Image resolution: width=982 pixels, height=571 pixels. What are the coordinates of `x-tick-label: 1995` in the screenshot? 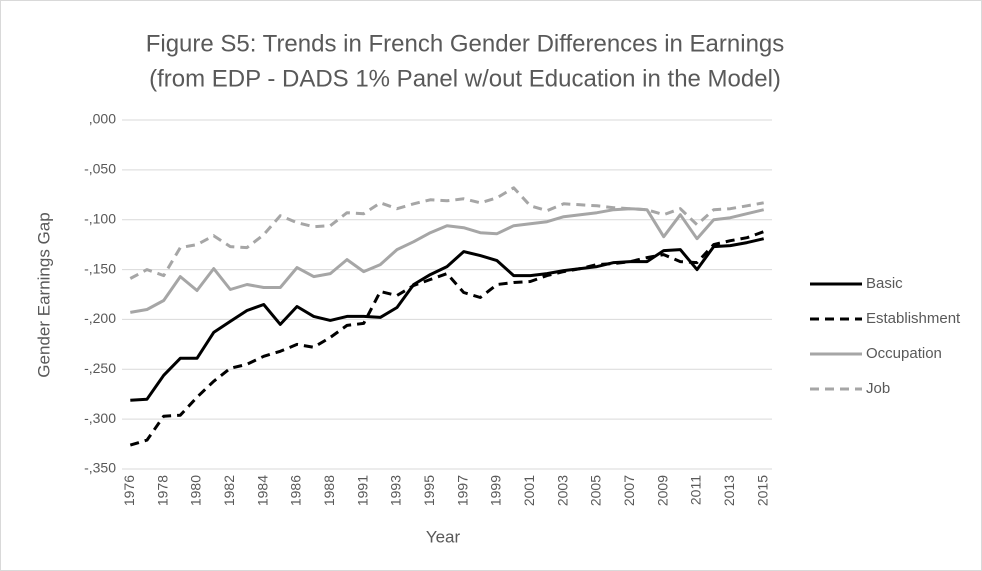 It's located at (429, 490).